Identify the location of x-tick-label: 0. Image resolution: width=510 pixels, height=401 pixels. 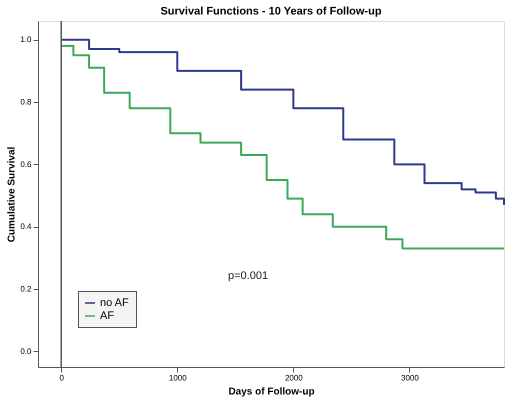
(61, 378).